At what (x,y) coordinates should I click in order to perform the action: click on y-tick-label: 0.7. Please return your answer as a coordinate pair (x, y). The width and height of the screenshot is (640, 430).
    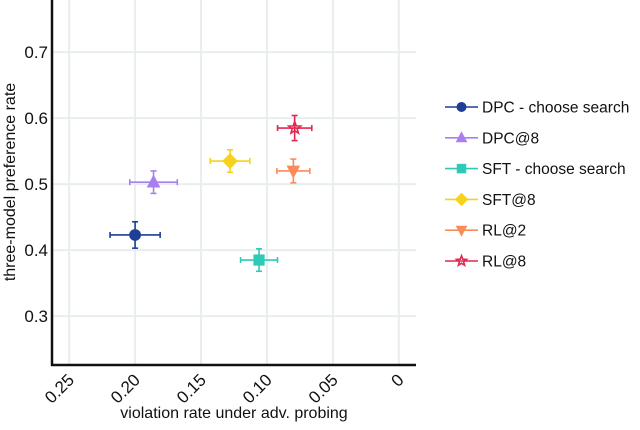
    Looking at the image, I should click on (36, 52).